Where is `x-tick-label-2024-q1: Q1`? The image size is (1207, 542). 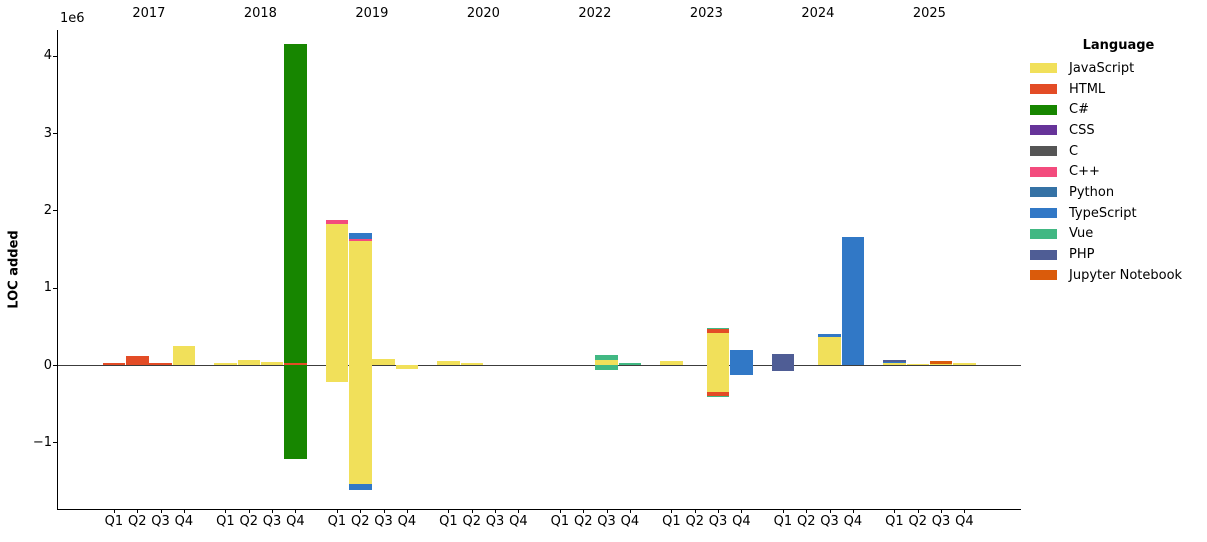
x-tick-label-2024-q1: Q1 is located at coordinates (783, 521).